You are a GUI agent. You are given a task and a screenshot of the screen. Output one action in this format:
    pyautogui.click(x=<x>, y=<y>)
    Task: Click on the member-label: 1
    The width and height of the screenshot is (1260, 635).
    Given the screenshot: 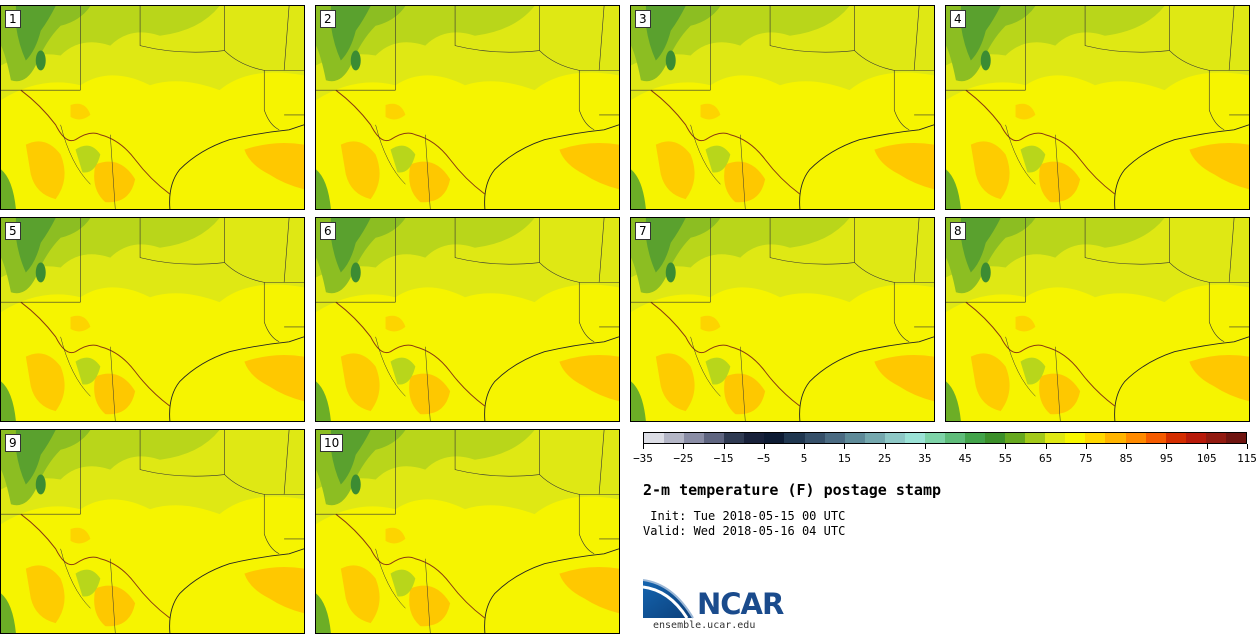 What is the action you would take?
    pyautogui.click(x=13, y=19)
    